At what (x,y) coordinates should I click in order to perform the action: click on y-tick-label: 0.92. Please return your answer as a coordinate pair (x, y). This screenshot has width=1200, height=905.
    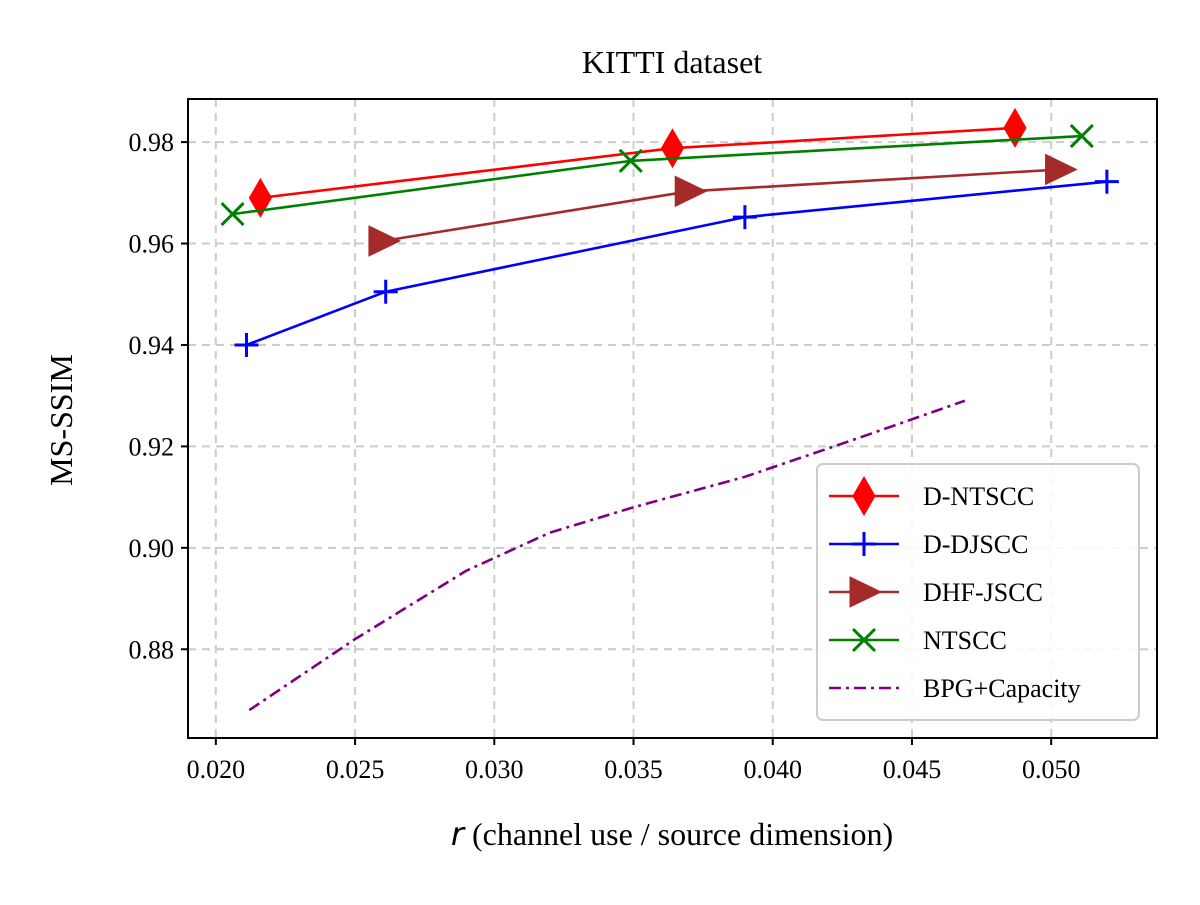
    Looking at the image, I should click on (152, 446).